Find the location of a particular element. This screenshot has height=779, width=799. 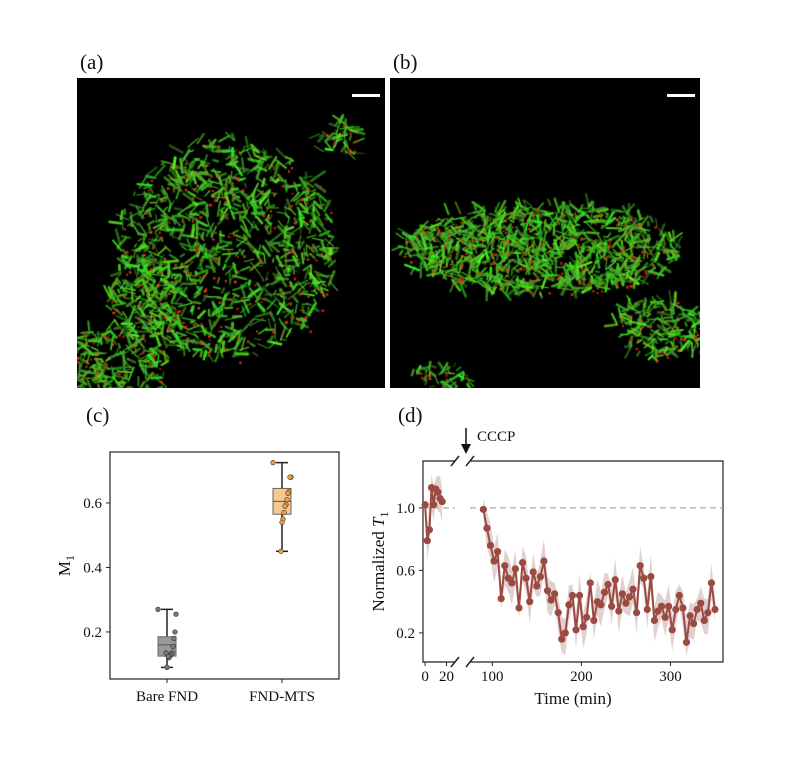

series-line-after is located at coordinates (599, 576).